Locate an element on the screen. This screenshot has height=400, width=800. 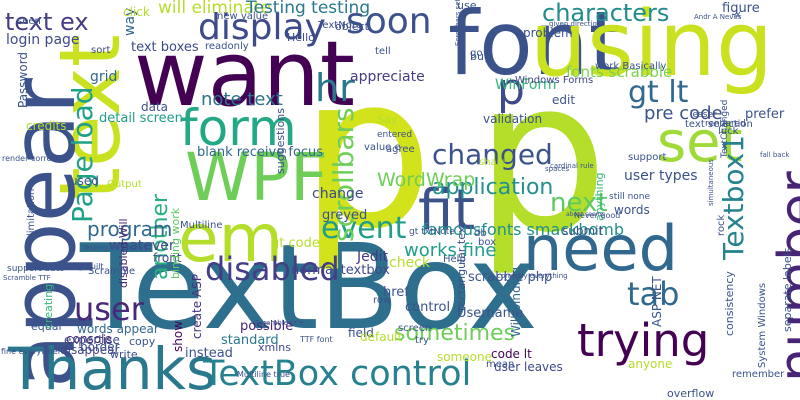
word-font-3: font is located at coordinates (536, 47).